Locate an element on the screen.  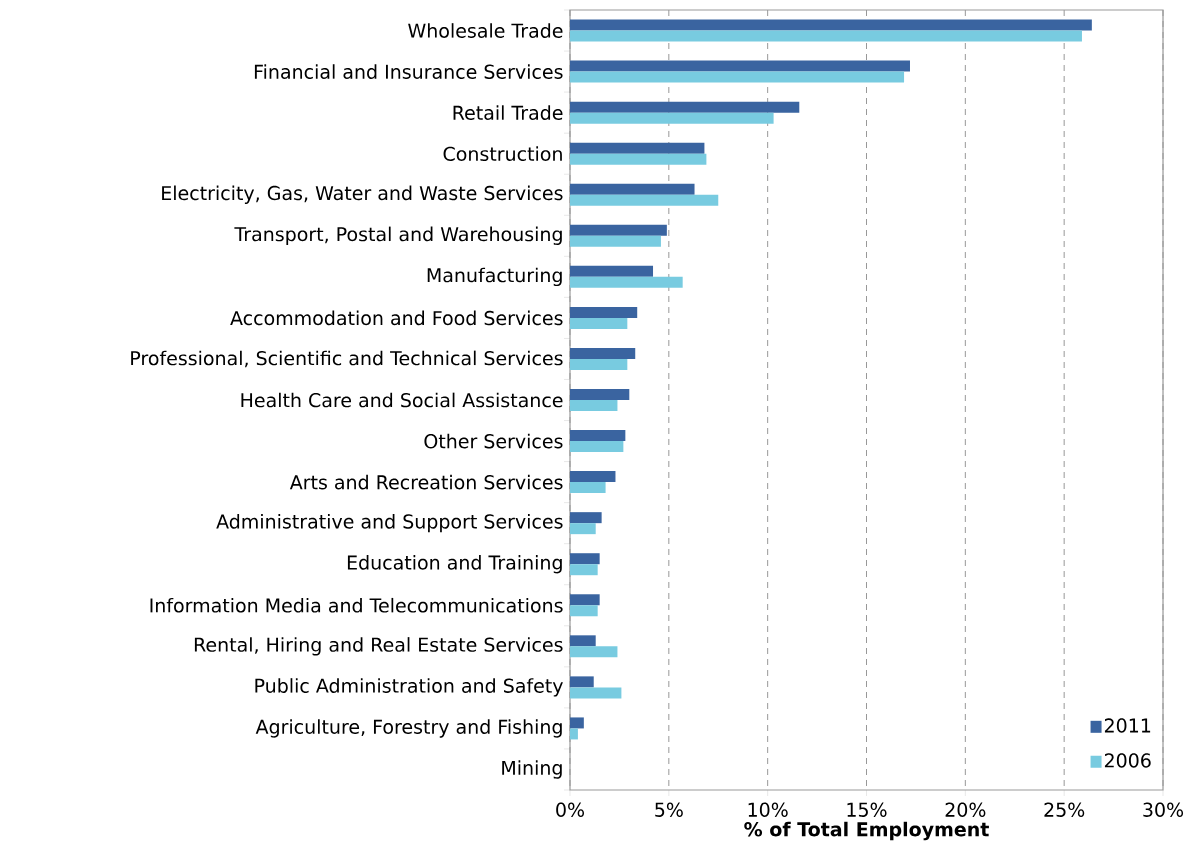
x-tick-label: 5% is located at coordinates (669, 809).